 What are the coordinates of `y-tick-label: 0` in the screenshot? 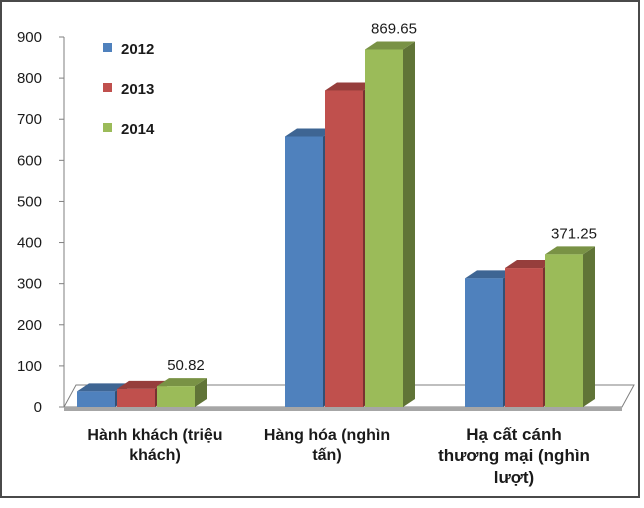 It's located at (38, 407).